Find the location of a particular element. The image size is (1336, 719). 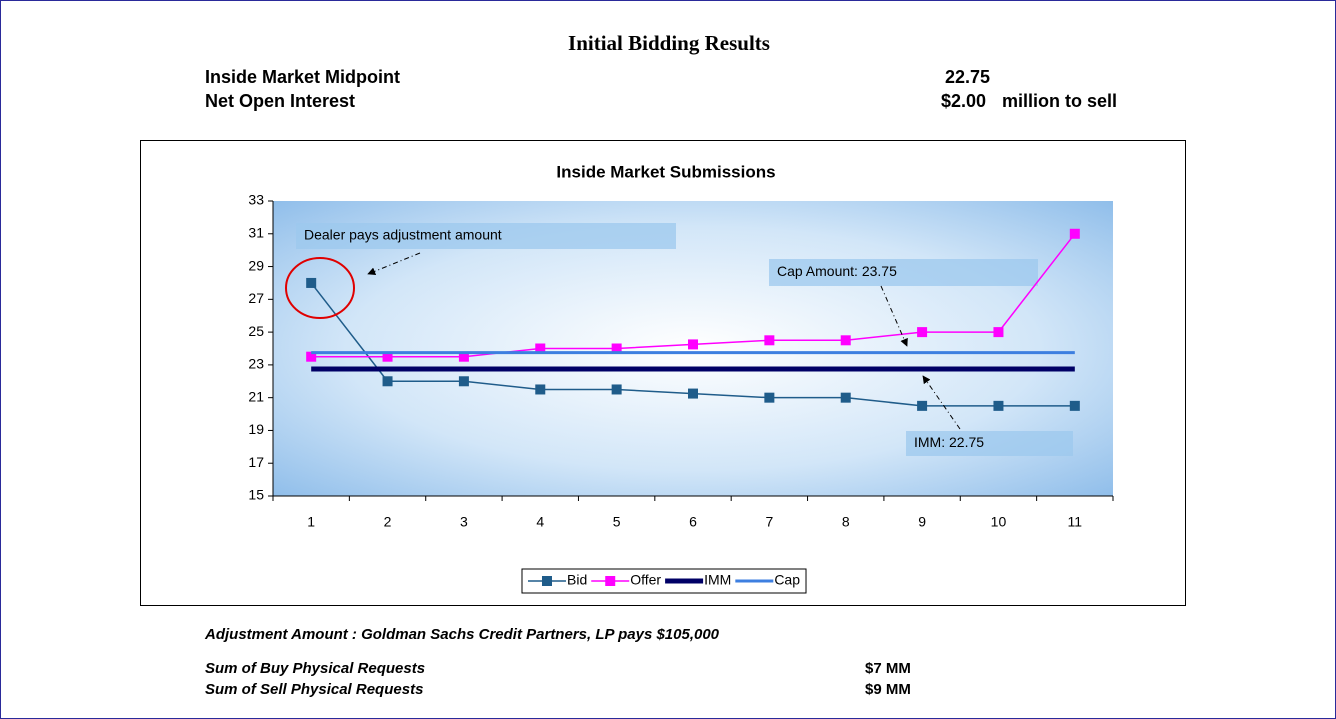

page-title: Initial Bidding Results is located at coordinates (669, 43).